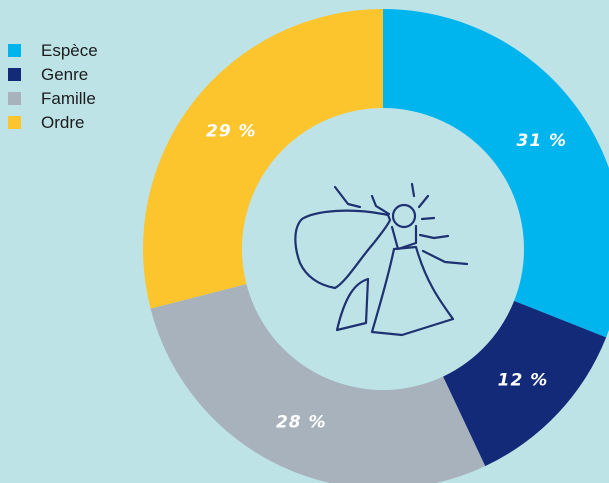 Image resolution: width=609 pixels, height=483 pixels. Describe the element at coordinates (301, 423) in the screenshot. I see `slice-label: 28 %` at that location.